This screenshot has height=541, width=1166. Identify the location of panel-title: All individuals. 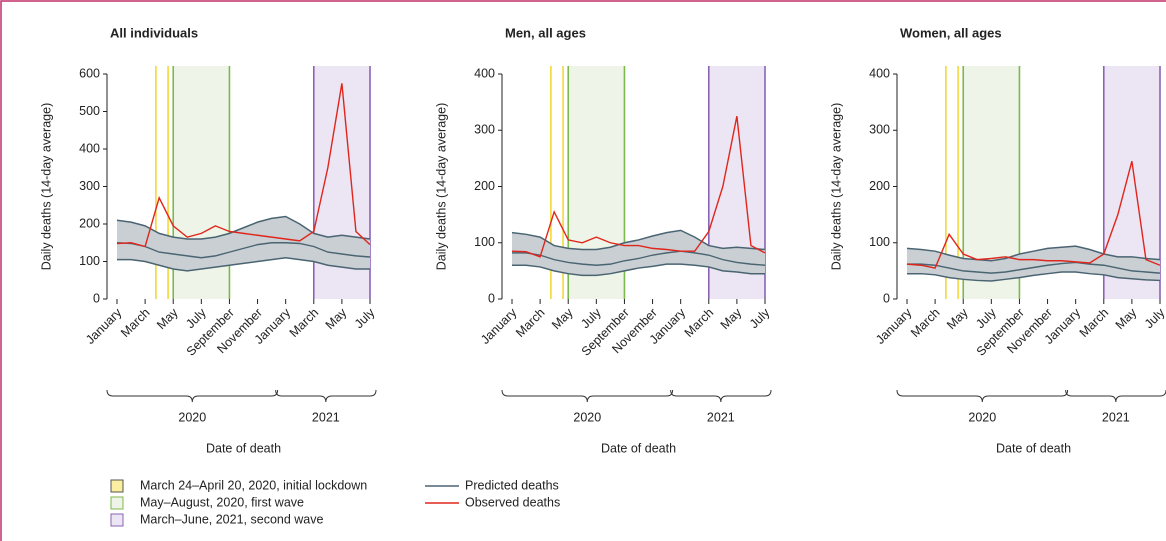
(154, 32).